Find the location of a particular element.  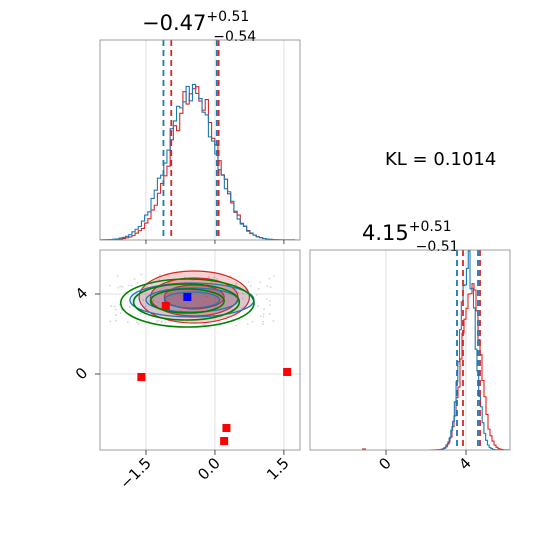

histogram-param2-bars is located at coordinates (436, 350).